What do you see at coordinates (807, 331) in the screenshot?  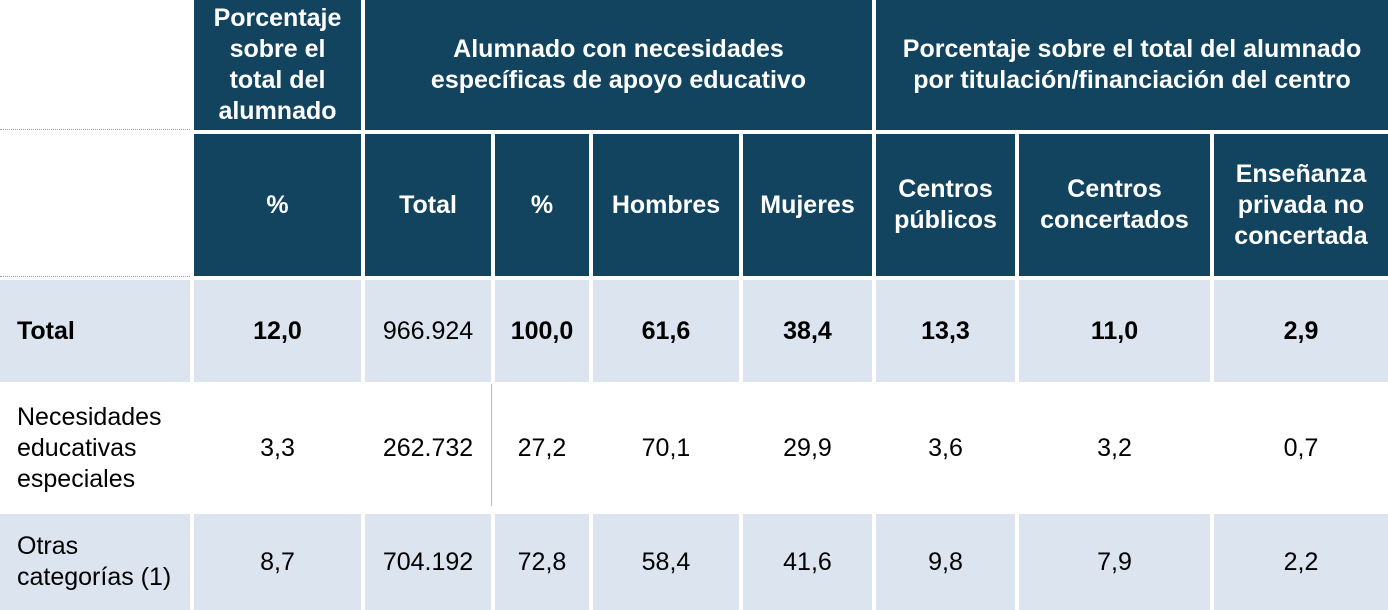 I see `table-cell: 38,4` at bounding box center [807, 331].